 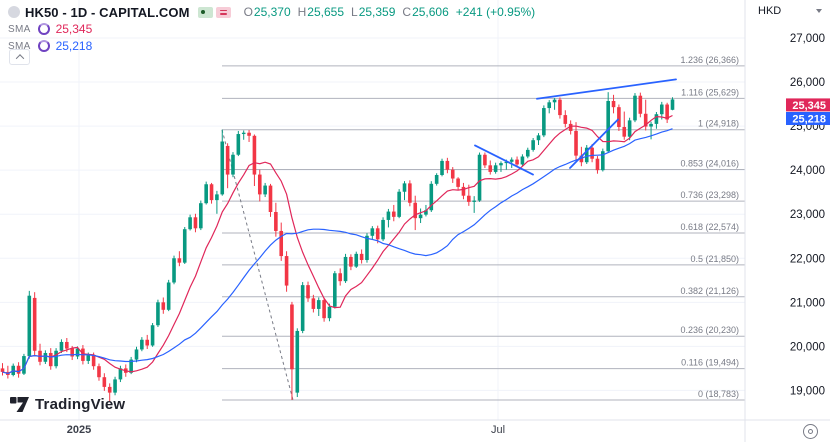 I want to click on tradingview-mark-icon, so click(x=19, y=404).